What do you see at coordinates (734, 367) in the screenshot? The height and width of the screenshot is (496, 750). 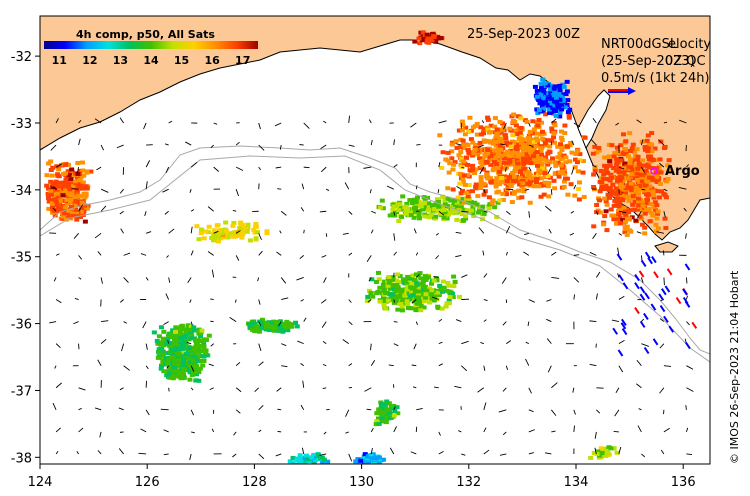 I see `credit-text: © IMOS 26-Sep-2023 21:04 Hobart` at bounding box center [734, 367].